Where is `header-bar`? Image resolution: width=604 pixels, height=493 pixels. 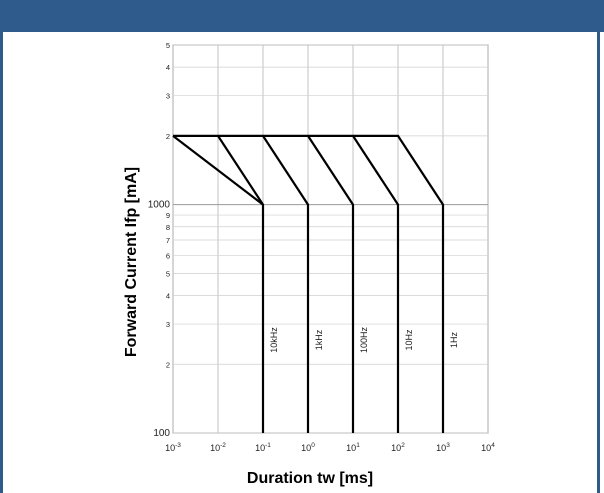
header-bar is located at coordinates (302, 16).